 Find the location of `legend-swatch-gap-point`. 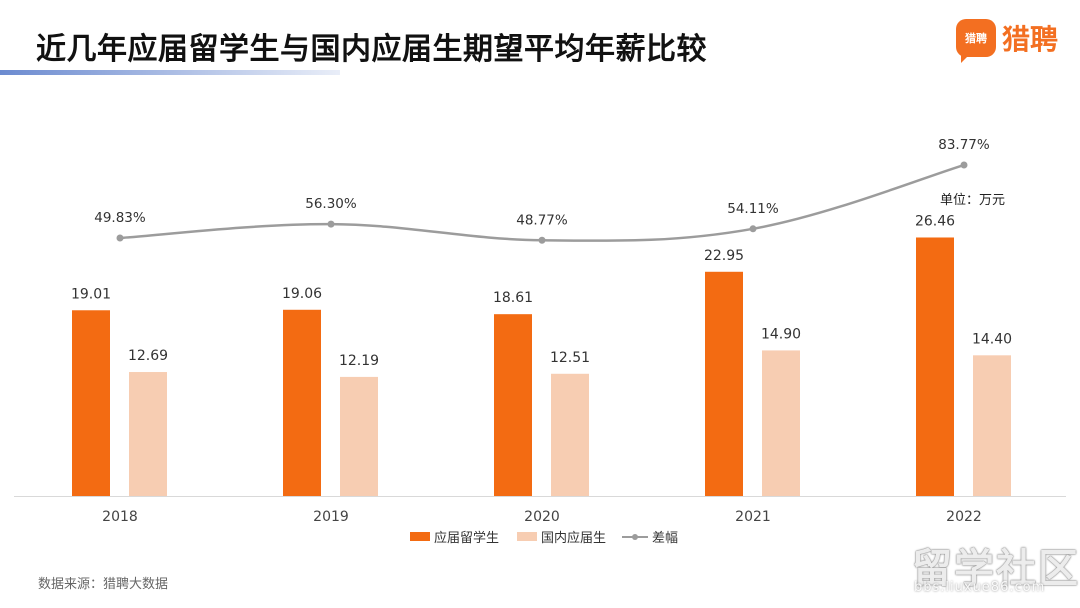

legend-swatch-gap-point is located at coordinates (635, 537).